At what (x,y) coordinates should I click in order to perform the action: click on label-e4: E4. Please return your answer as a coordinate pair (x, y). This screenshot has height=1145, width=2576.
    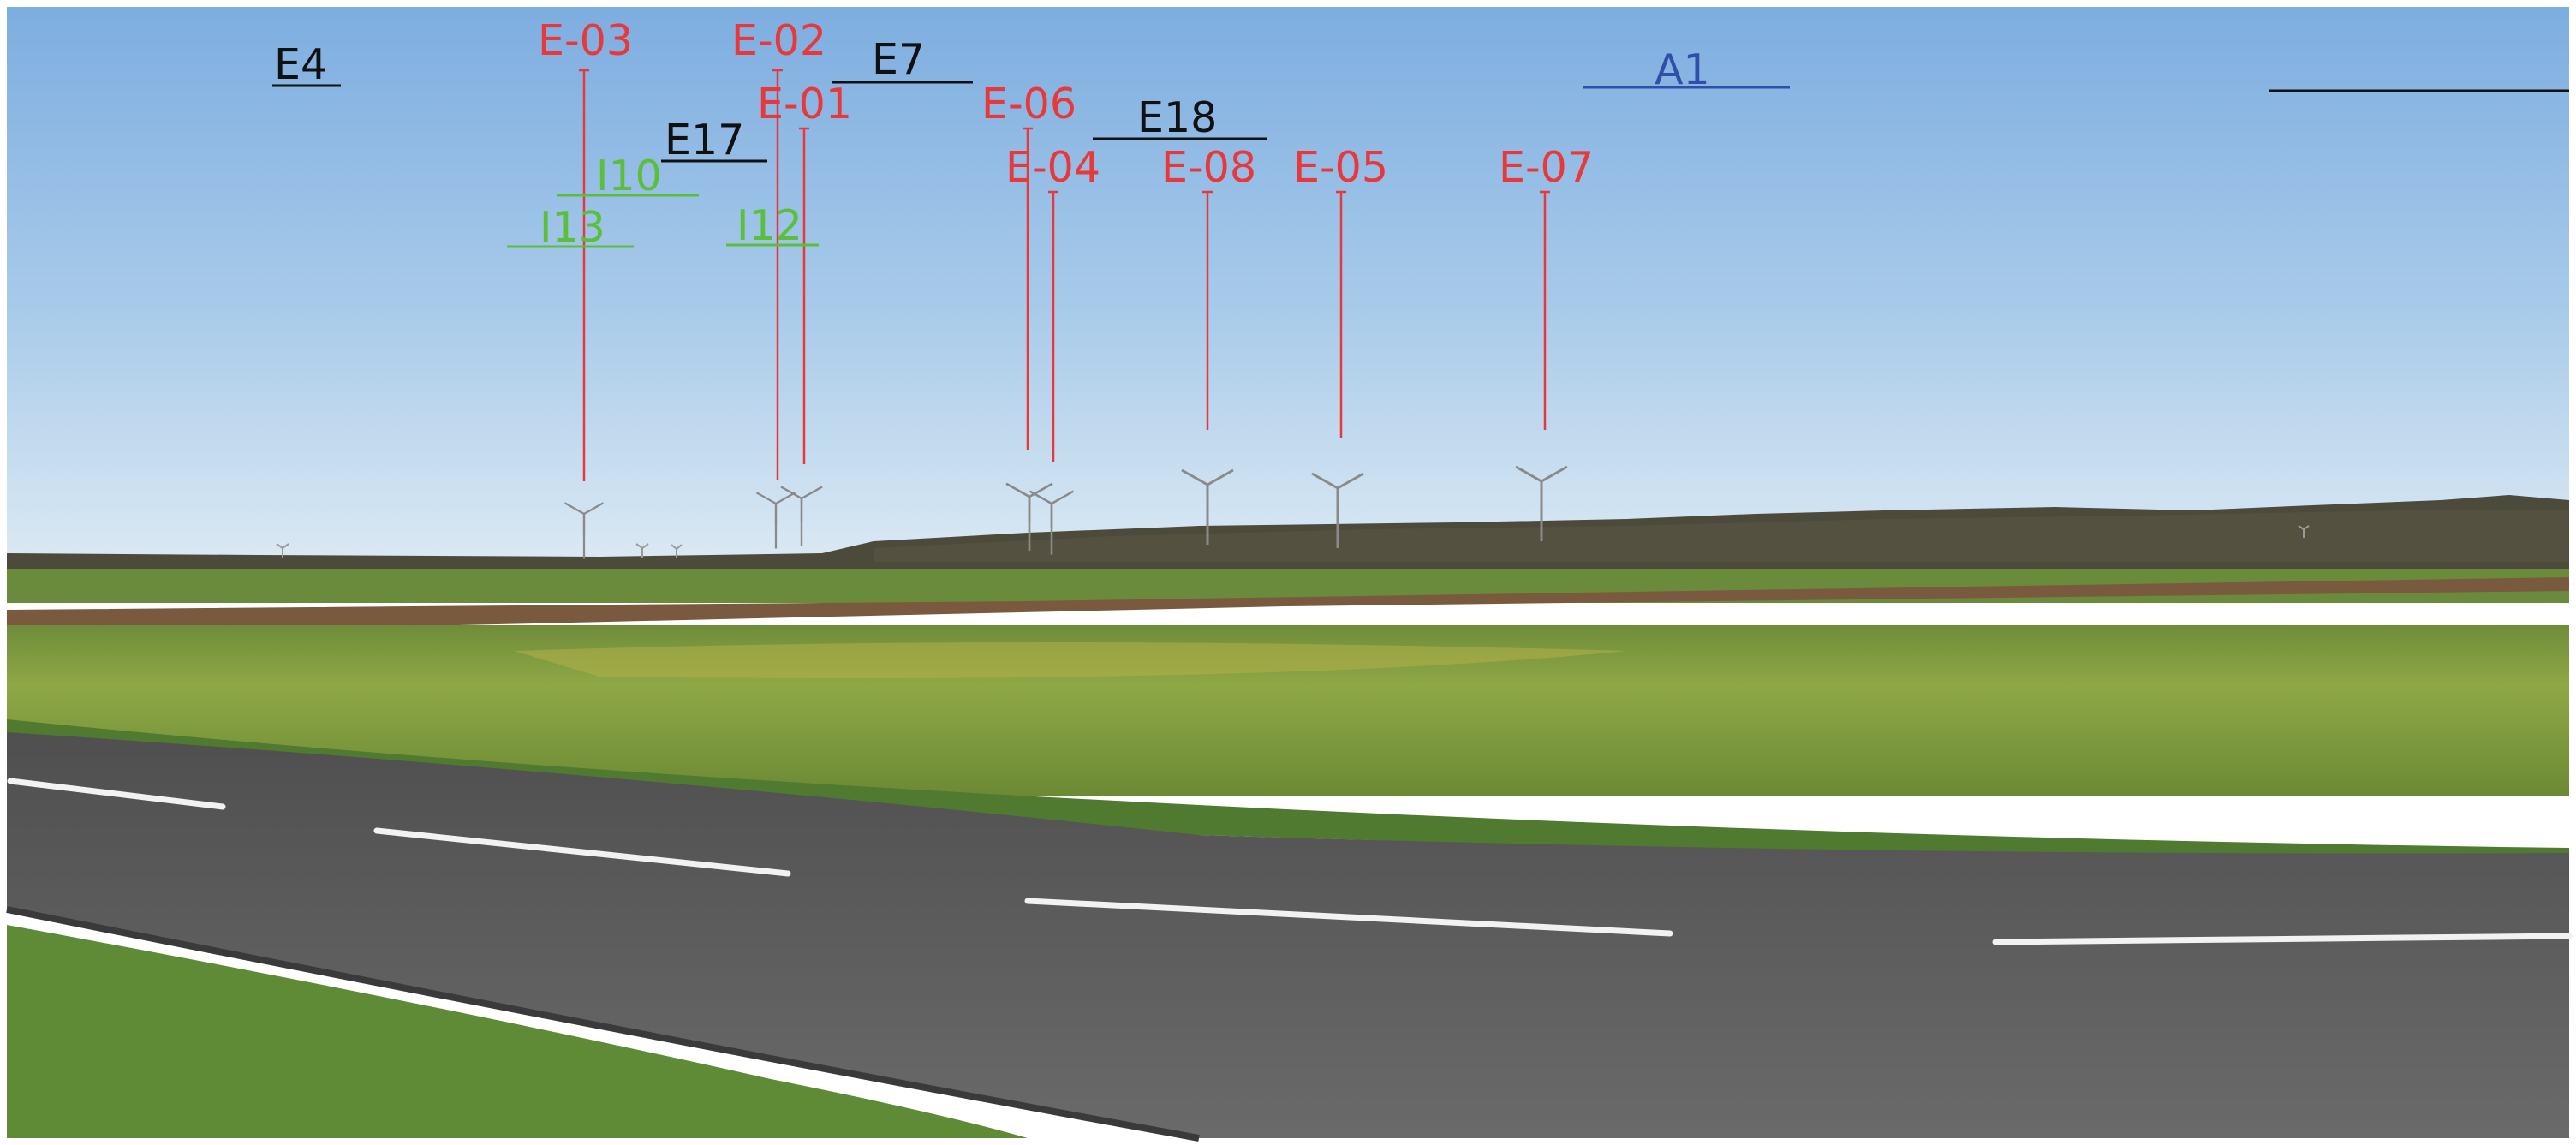
    Looking at the image, I should click on (300, 65).